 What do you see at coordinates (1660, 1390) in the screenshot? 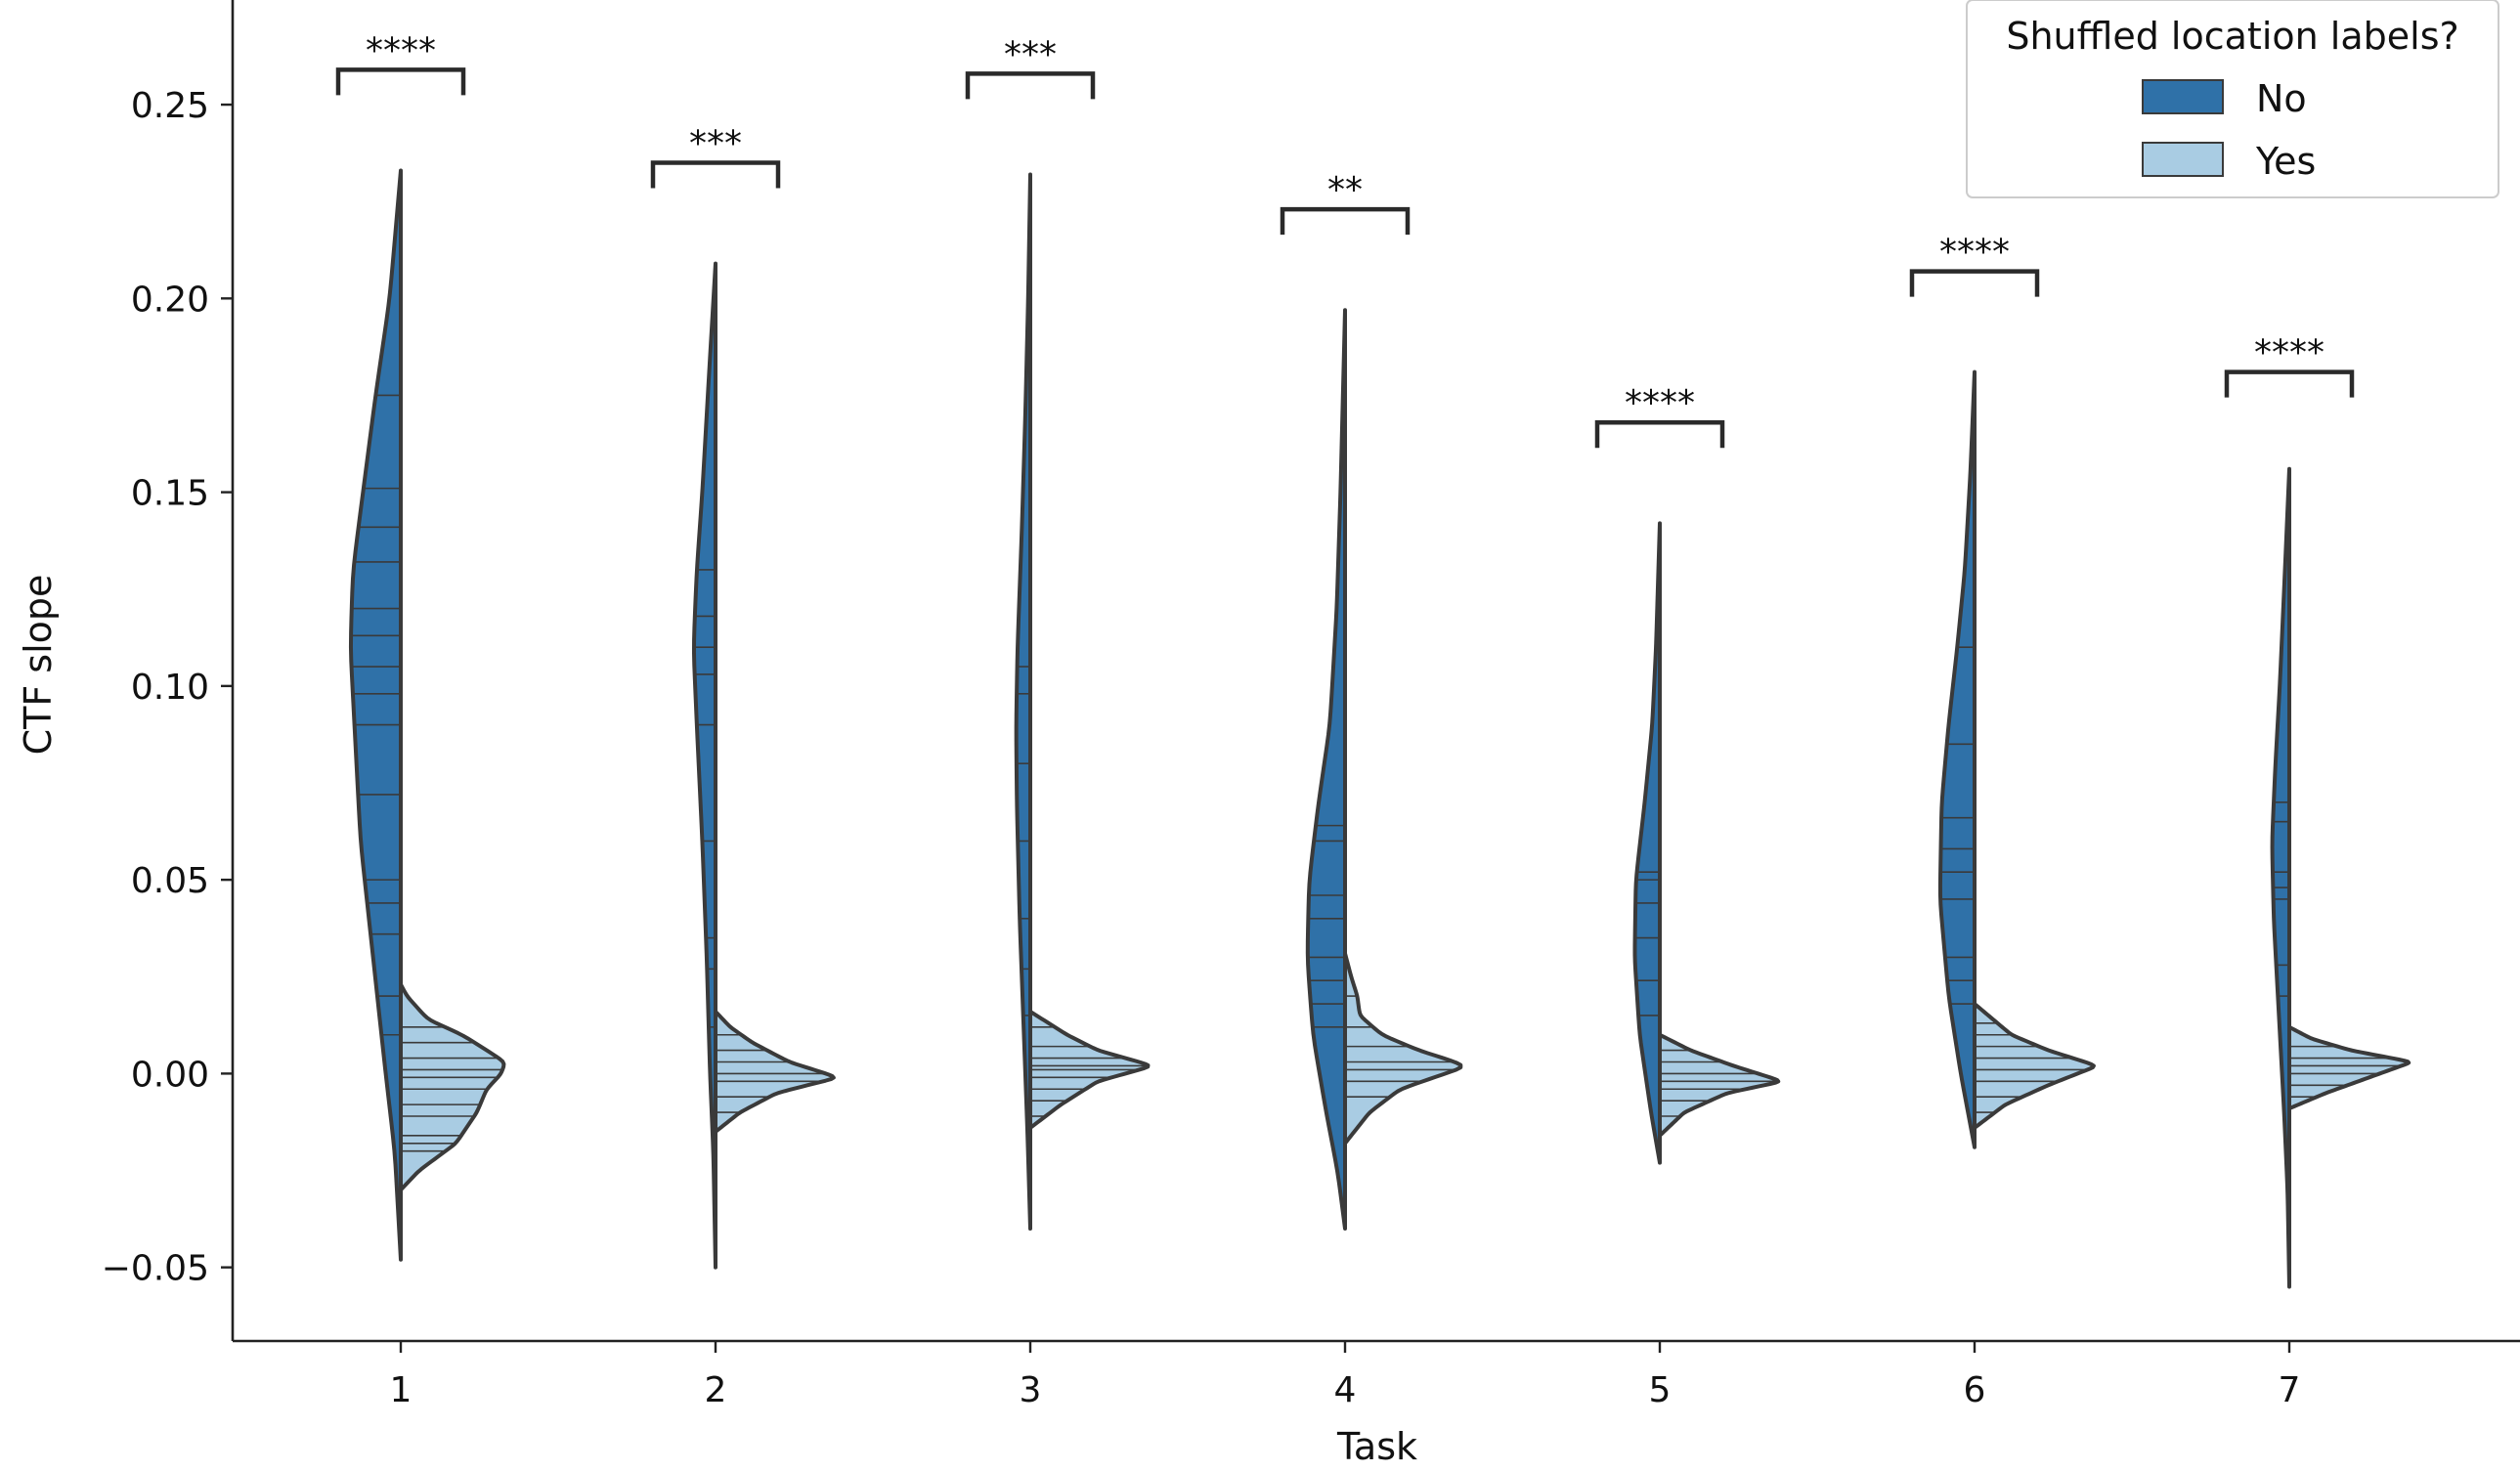
I see `x-tick-label: 5` at bounding box center [1660, 1390].